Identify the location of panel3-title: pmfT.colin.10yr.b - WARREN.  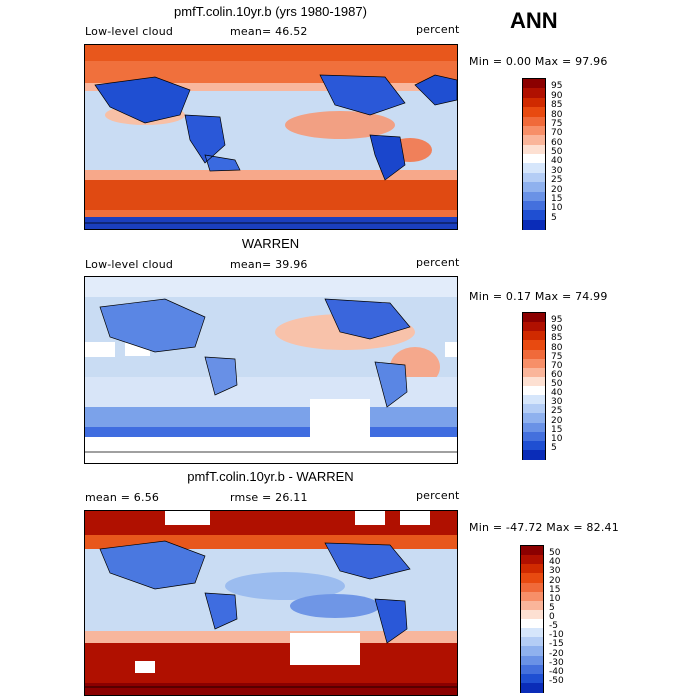
(270, 476).